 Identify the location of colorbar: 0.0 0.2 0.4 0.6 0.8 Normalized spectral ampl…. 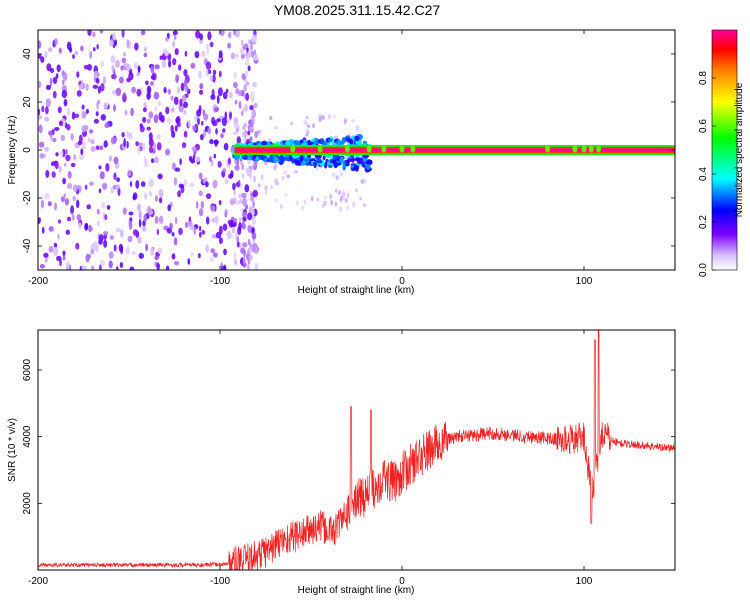
(721, 153).